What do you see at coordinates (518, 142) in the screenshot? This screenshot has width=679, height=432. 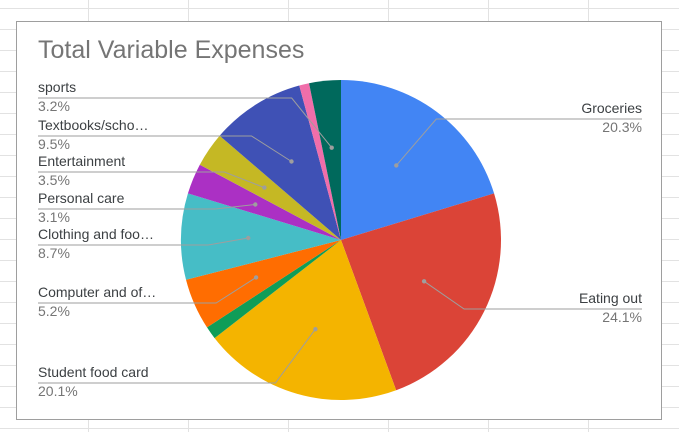 I see `callout-line-groceries` at bounding box center [518, 142].